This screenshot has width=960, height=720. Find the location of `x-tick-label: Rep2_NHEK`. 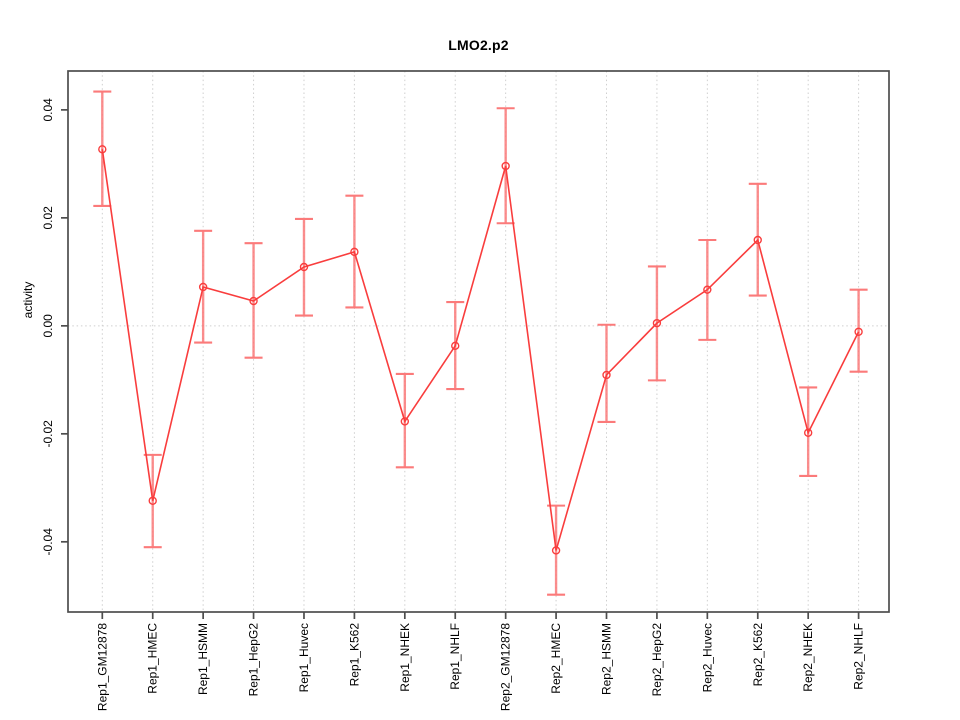

x-tick-label: Rep2_NHEK is located at coordinates (808, 657).